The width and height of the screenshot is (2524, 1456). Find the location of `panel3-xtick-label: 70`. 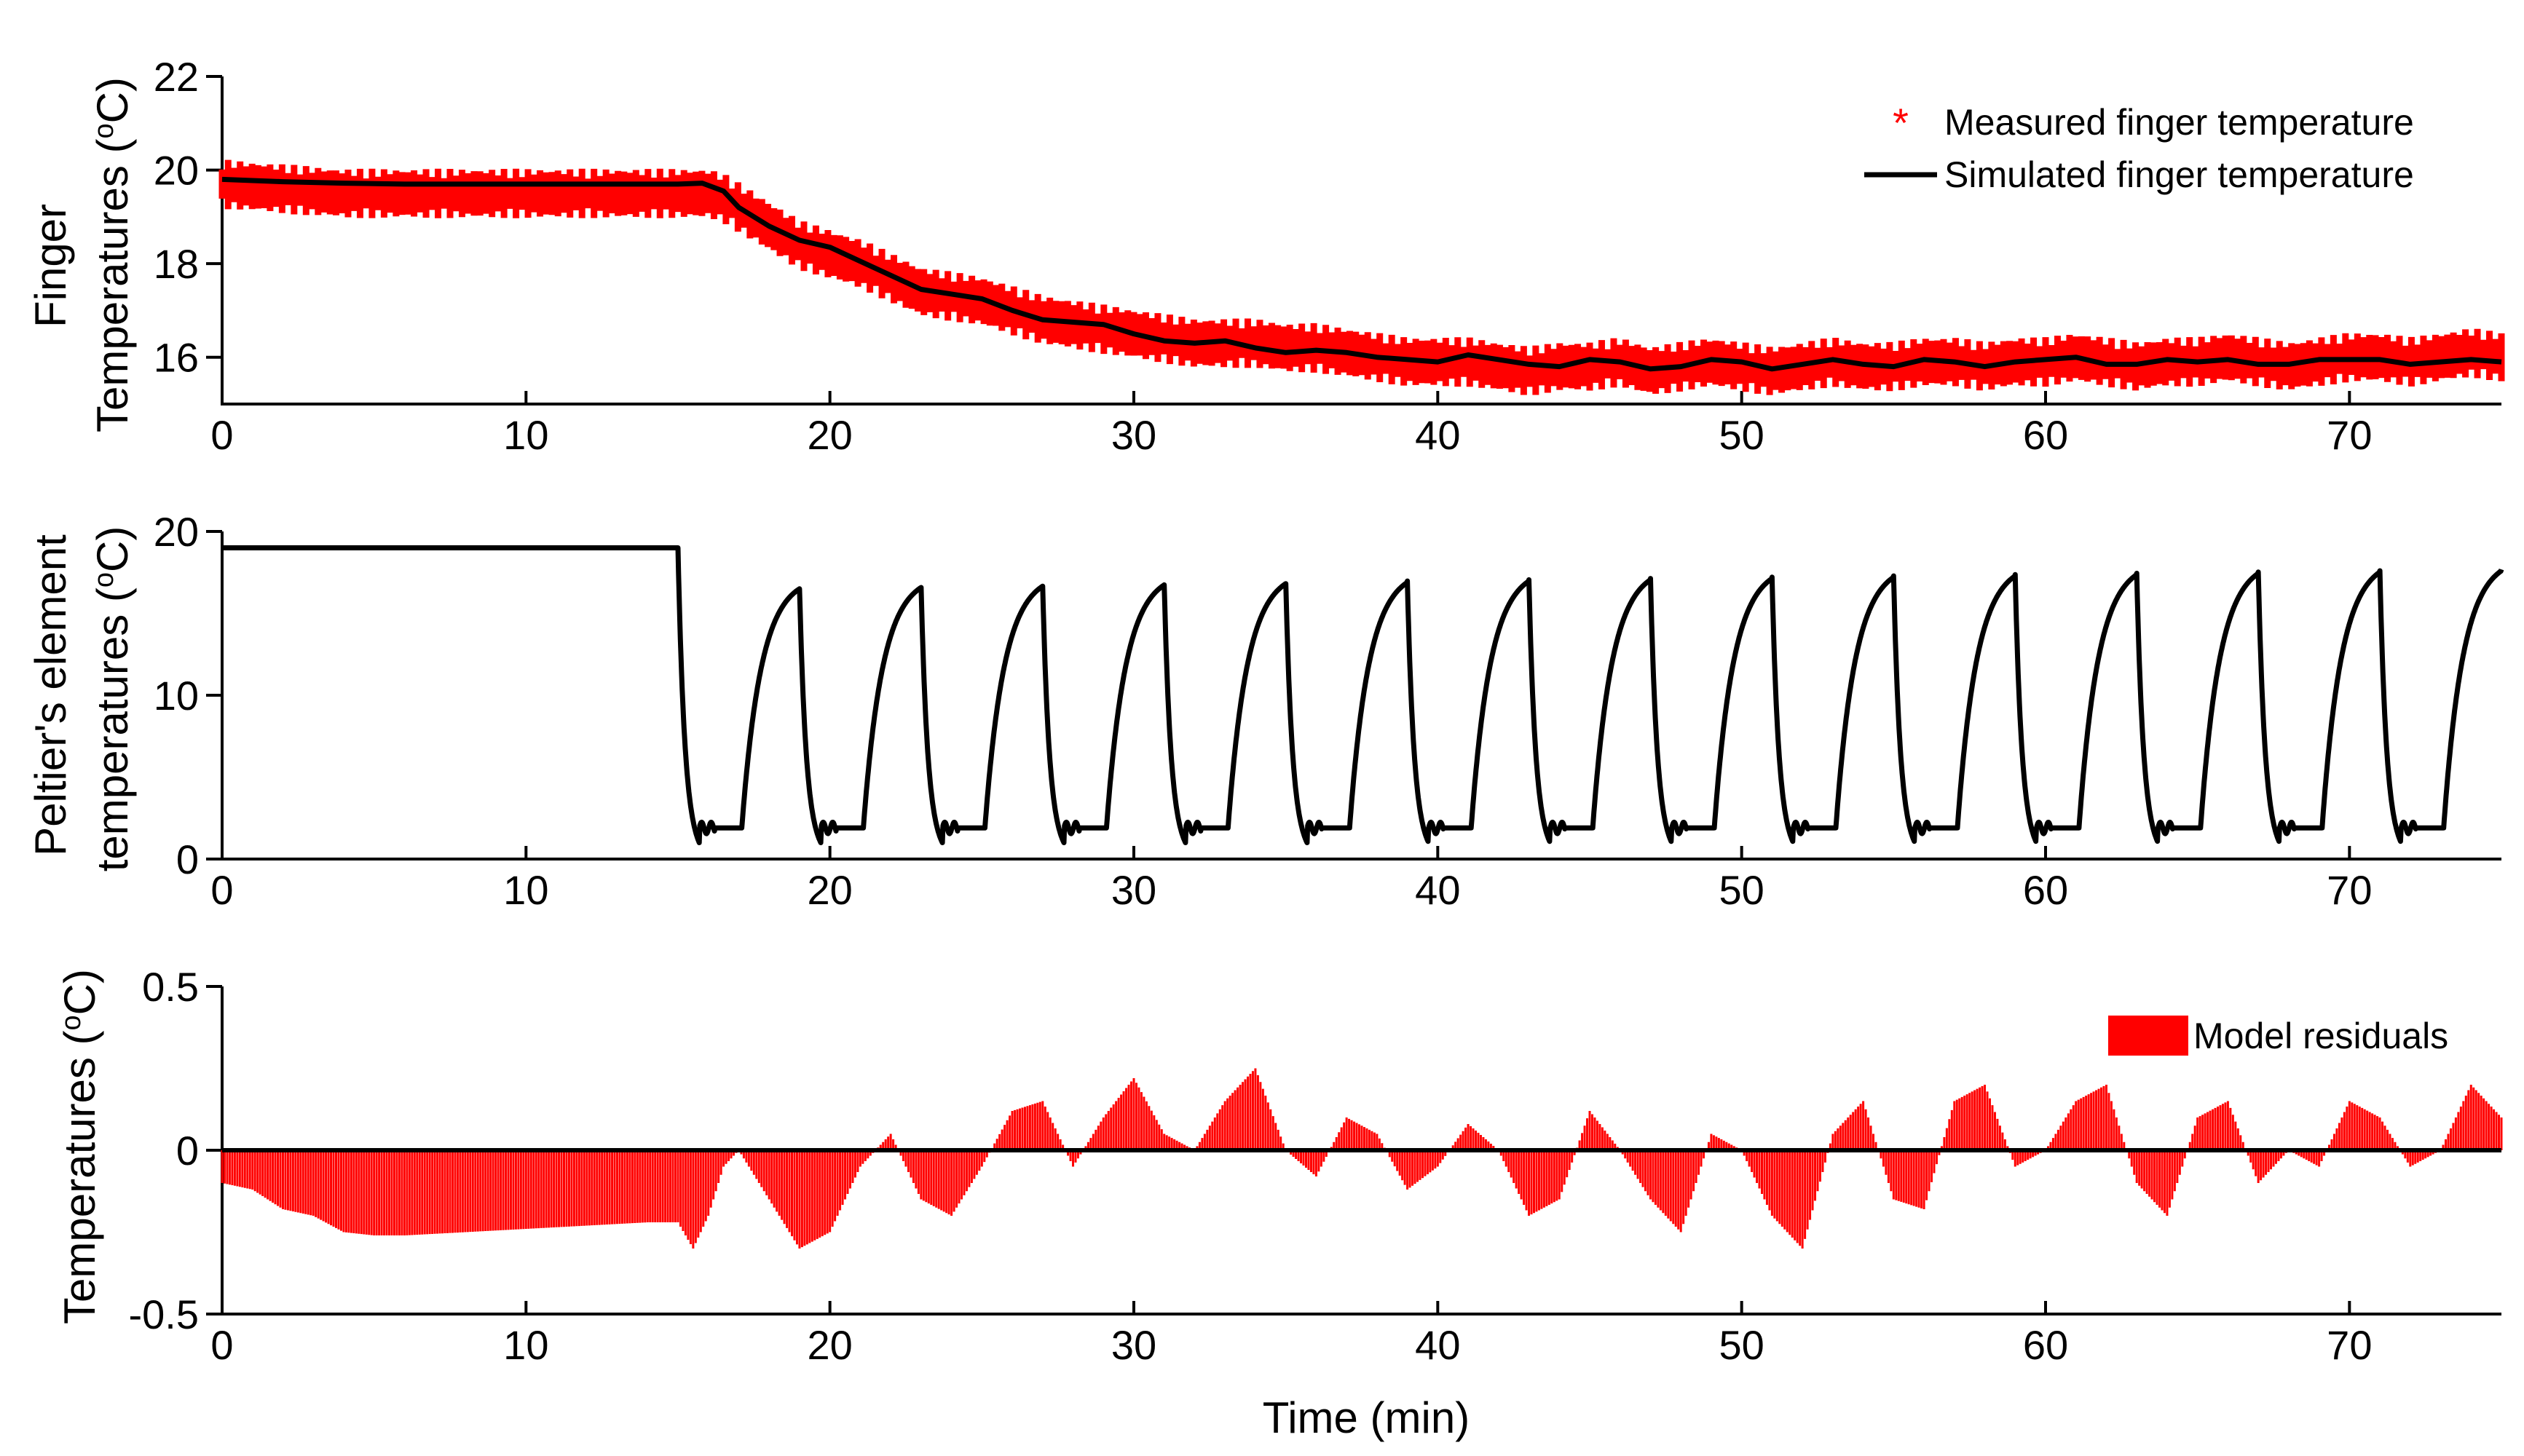

panel3-xtick-label: 70 is located at coordinates (2349, 1345).